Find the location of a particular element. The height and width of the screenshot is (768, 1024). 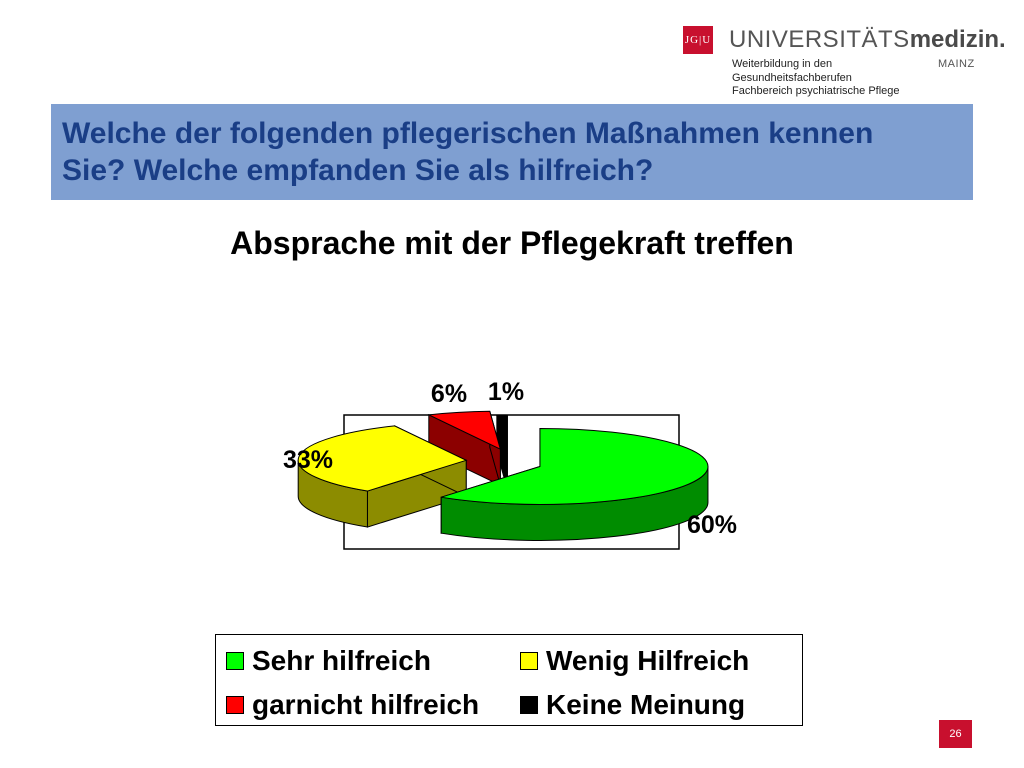

legend-item-garnicht-hilfreich: garnicht hilfreich is located at coordinates (352, 705).